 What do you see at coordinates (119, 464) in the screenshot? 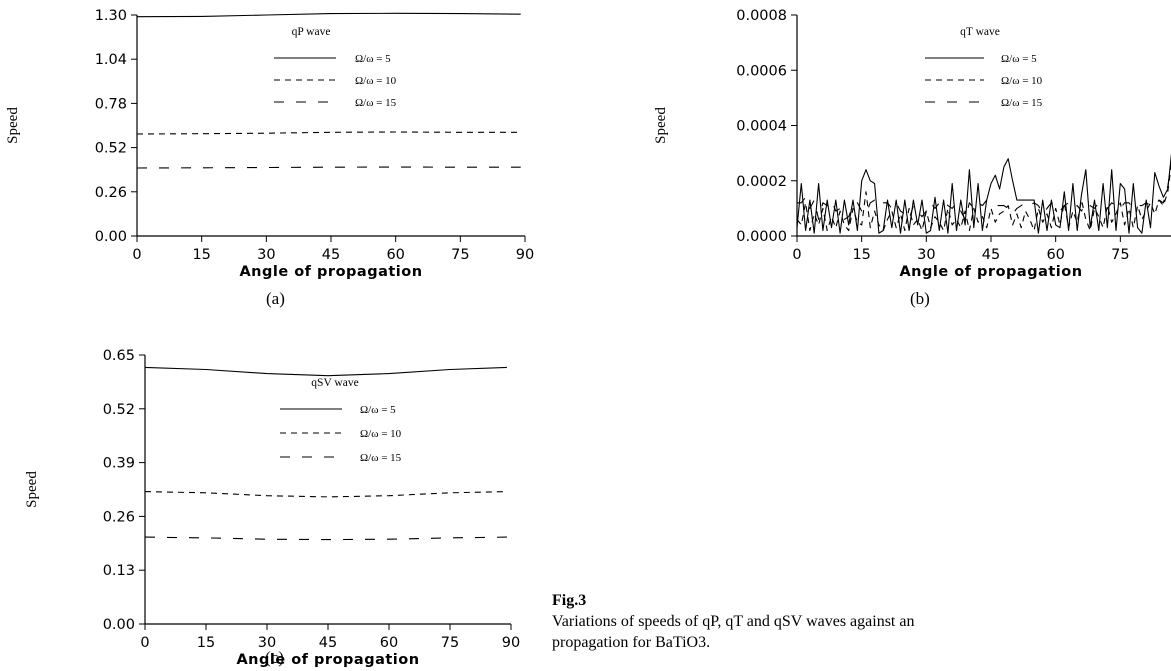
I see `y-tick-label: 0.39` at bounding box center [119, 464].